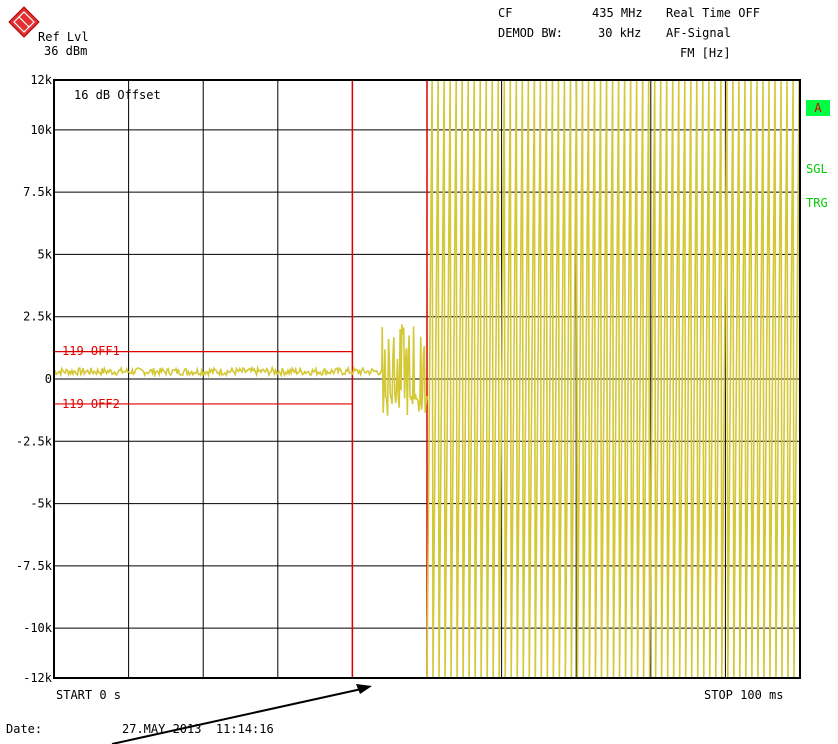 The image size is (838, 744). What do you see at coordinates (531, 33) in the screenshot?
I see `demod-bw-label: DEMOD BW:` at bounding box center [531, 33].